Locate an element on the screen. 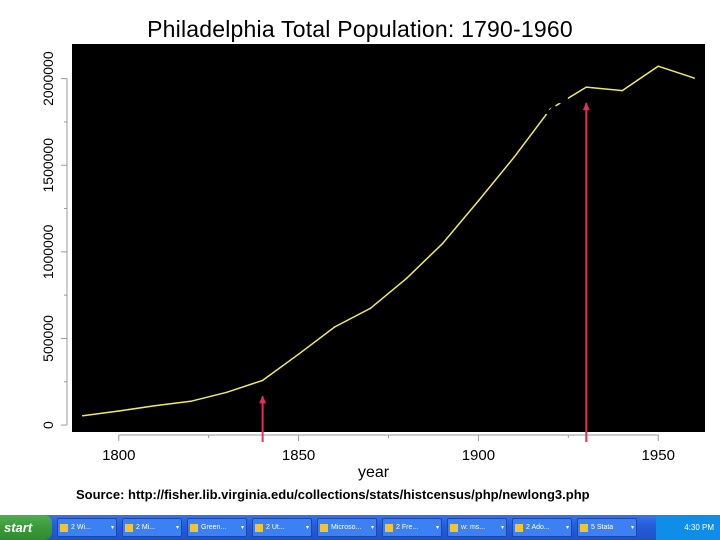 The image size is (720, 540). clock: 4:30 PM is located at coordinates (699, 527).